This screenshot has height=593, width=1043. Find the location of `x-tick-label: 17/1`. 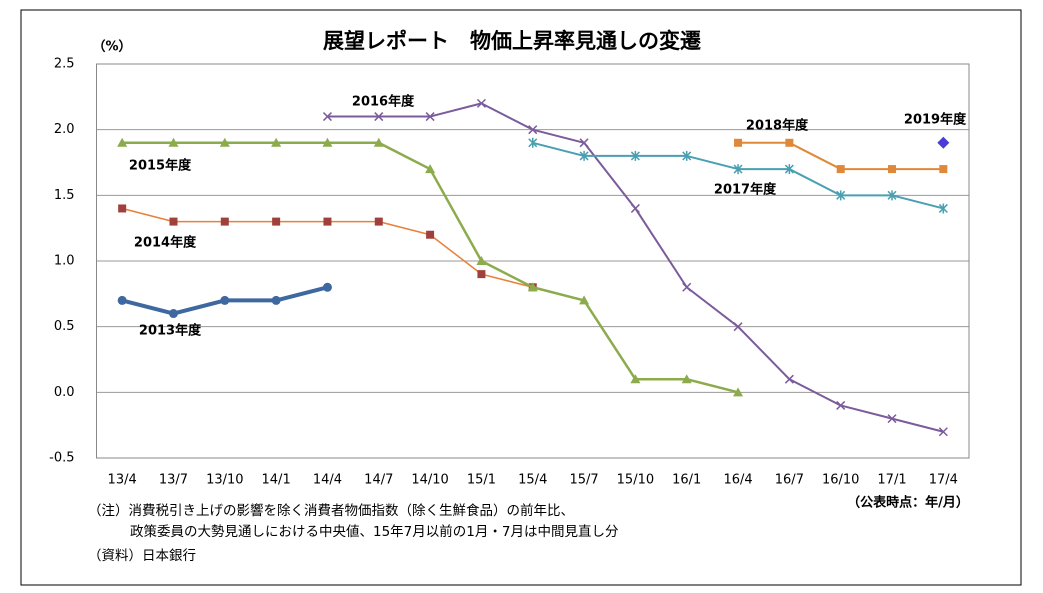

x-tick-label: 17/1 is located at coordinates (891, 480).